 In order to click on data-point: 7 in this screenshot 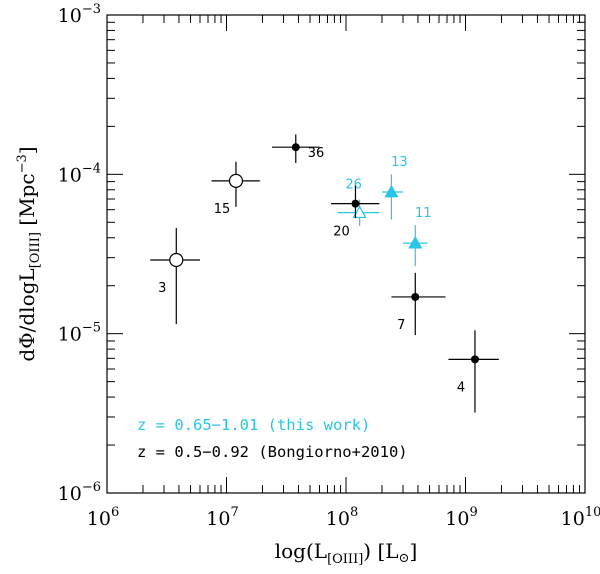, I will do `click(418, 304)`.